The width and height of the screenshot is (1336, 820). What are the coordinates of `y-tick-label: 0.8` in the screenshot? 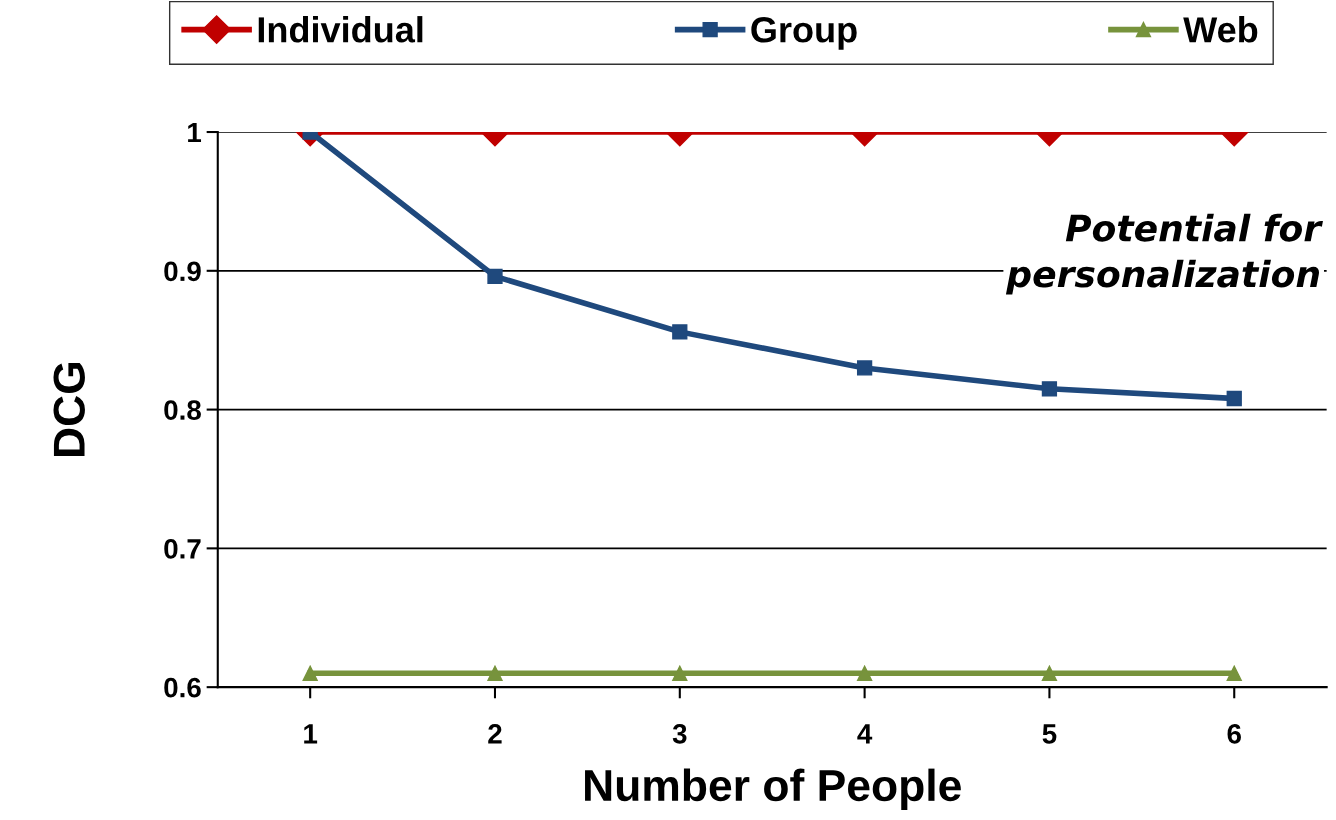 It's located at (182, 410).